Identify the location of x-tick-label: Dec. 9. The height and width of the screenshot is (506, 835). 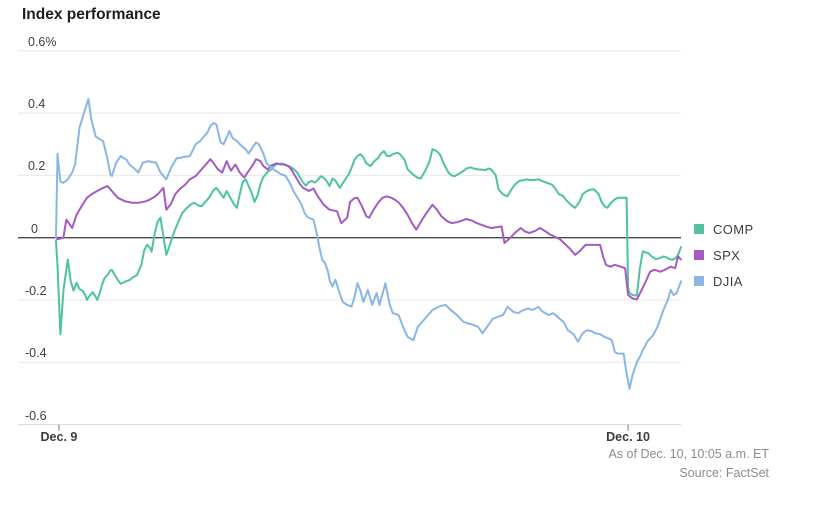
(59, 437).